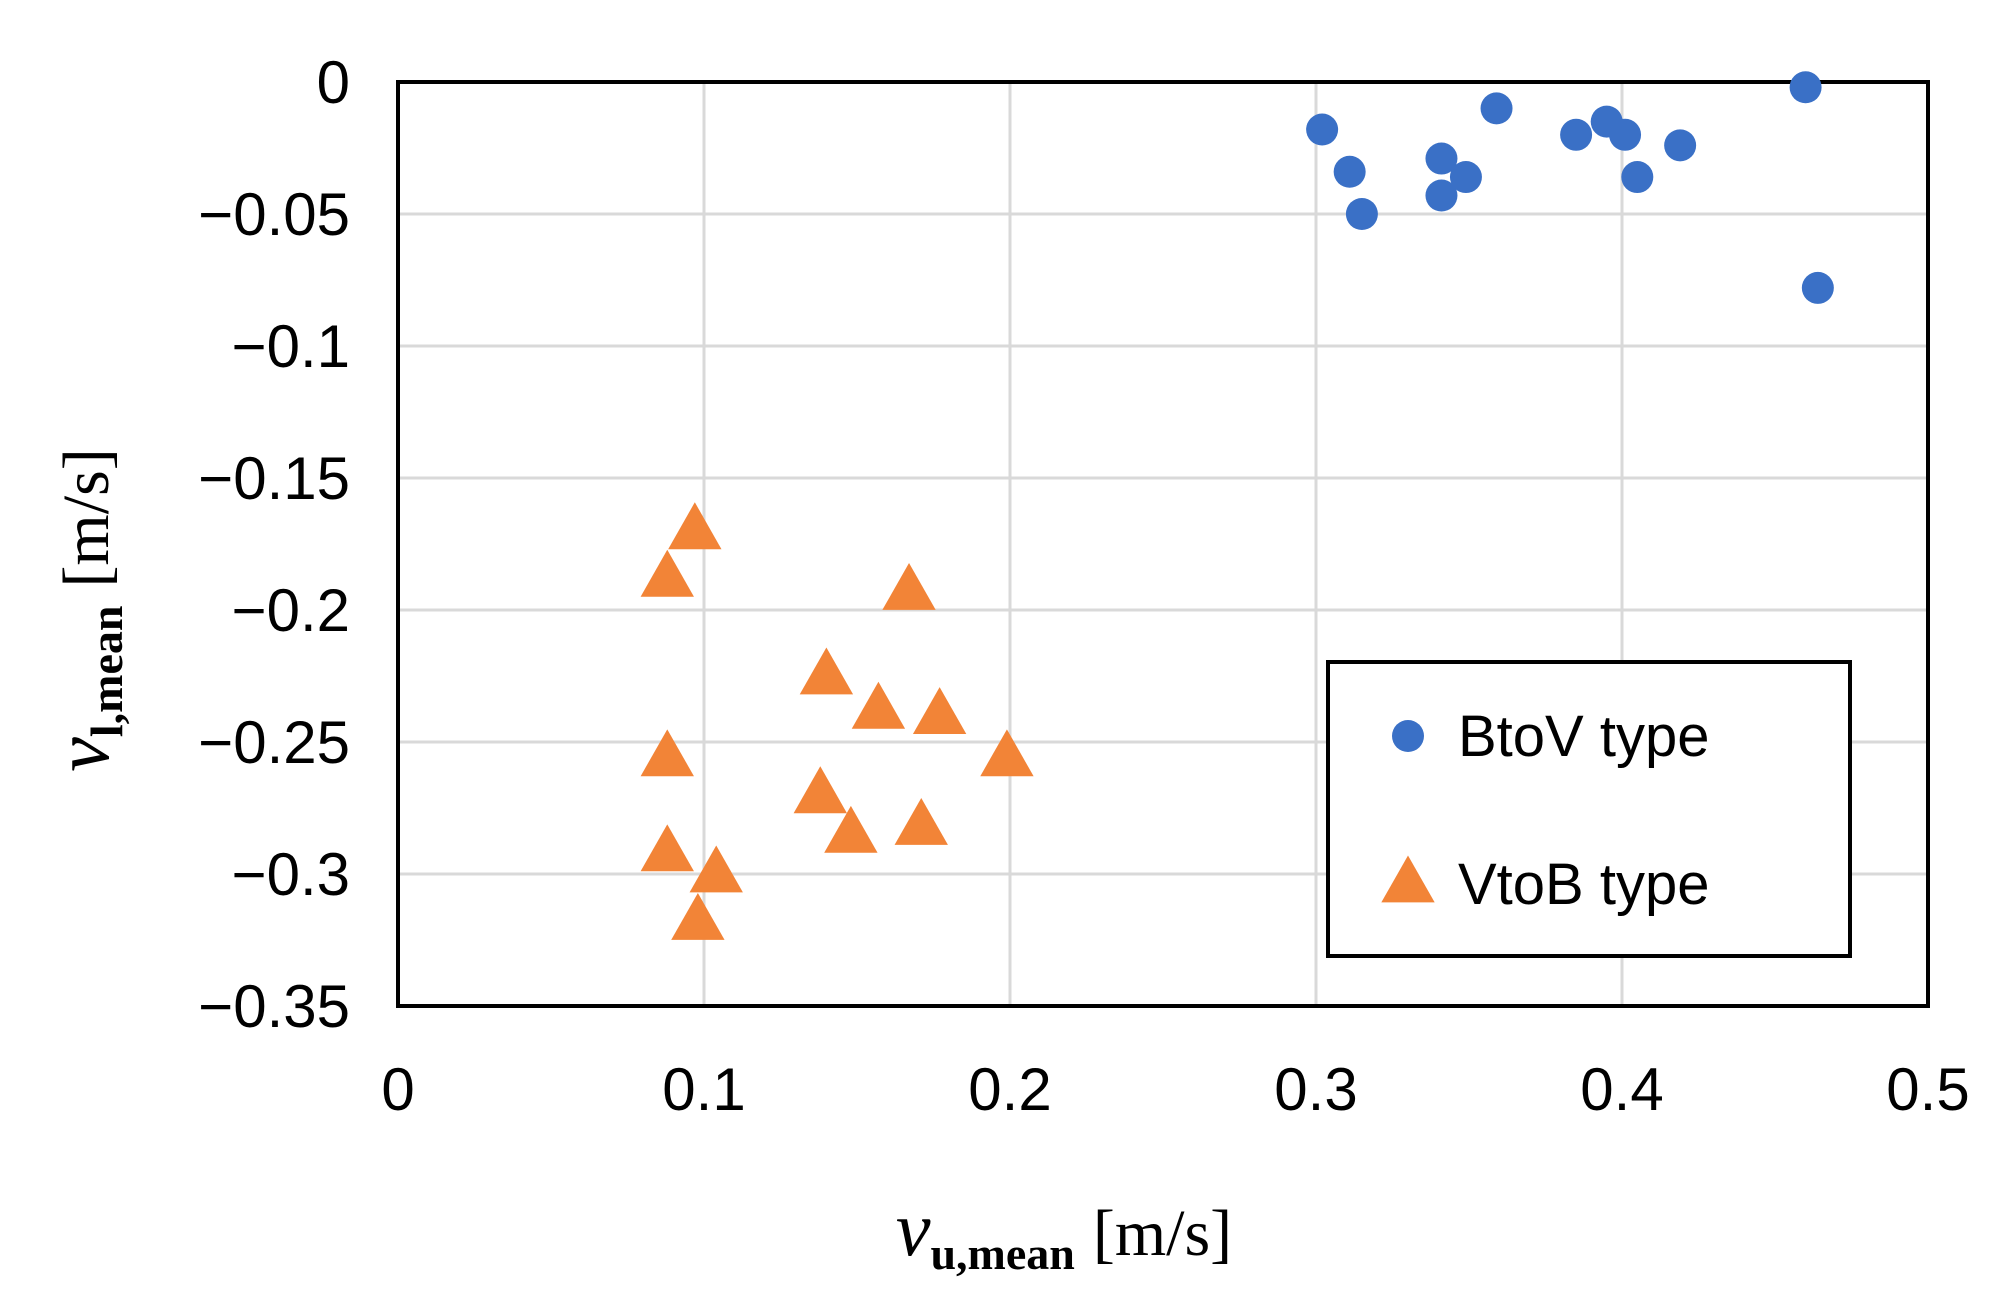 Image resolution: width=2008 pixels, height=1310 pixels. Describe the element at coordinates (86, 517) in the screenshot. I see `y-axis-unit: [m/s]` at that location.